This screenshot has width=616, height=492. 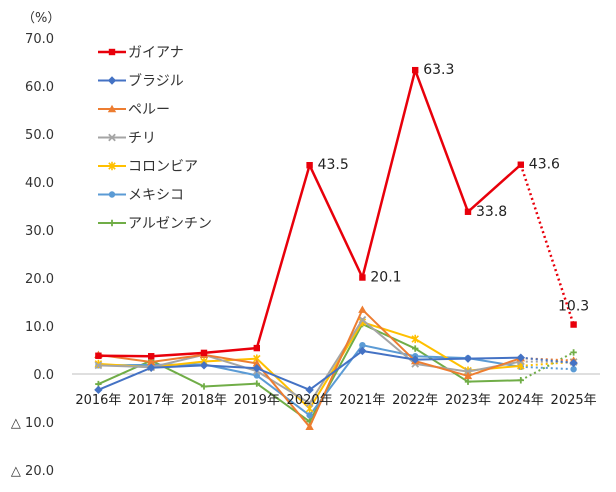 What do you see at coordinates (438, 70) in the screenshot?
I see `data-label: 63.3` at bounding box center [438, 70].